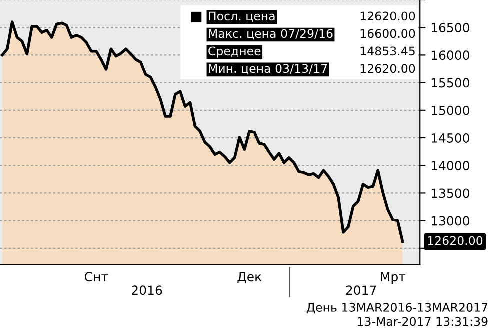  I want to click on y-tick-label: 14000, so click(451, 166).